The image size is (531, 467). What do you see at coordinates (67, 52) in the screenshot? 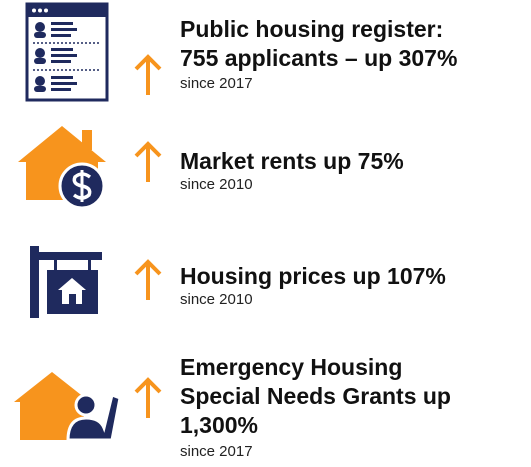
I see `register-icon` at bounding box center [67, 52].